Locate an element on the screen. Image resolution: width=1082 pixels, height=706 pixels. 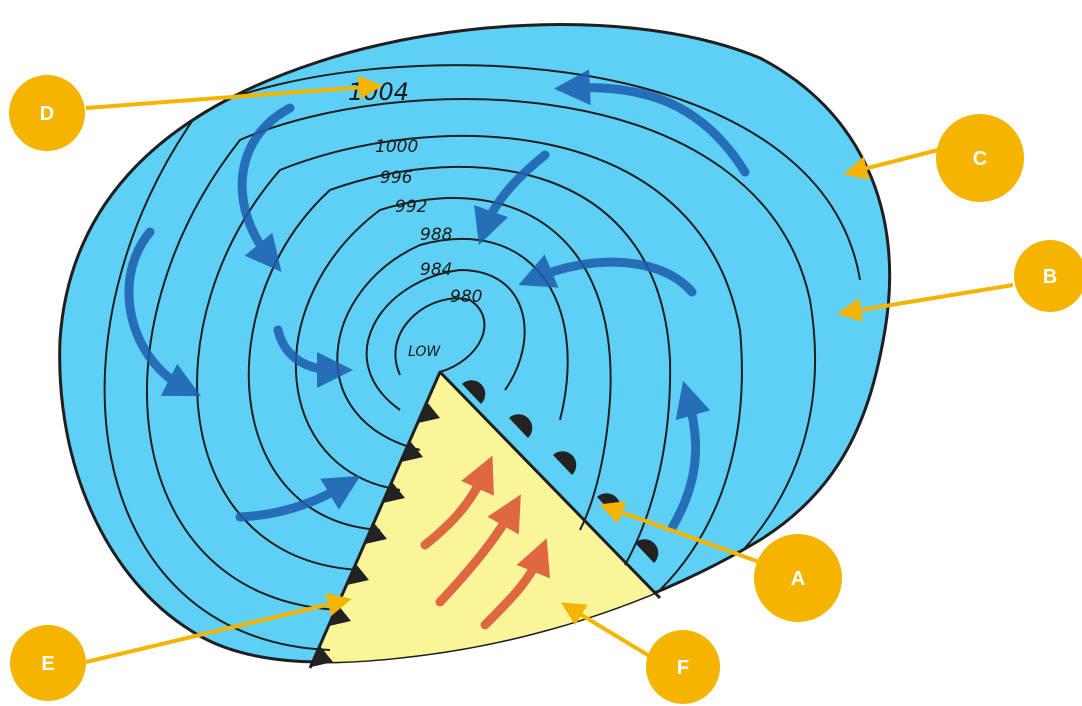
flow-arrow-bottom-left is located at coordinates (298, 498).